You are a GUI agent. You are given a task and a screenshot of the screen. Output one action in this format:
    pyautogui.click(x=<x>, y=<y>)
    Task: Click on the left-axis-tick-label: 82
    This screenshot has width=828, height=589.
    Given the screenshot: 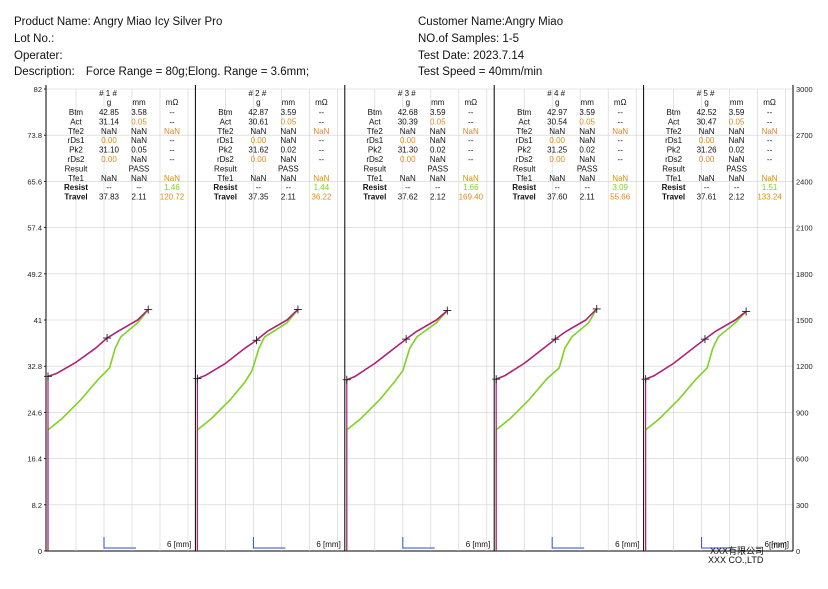 What is the action you would take?
    pyautogui.click(x=38, y=89)
    